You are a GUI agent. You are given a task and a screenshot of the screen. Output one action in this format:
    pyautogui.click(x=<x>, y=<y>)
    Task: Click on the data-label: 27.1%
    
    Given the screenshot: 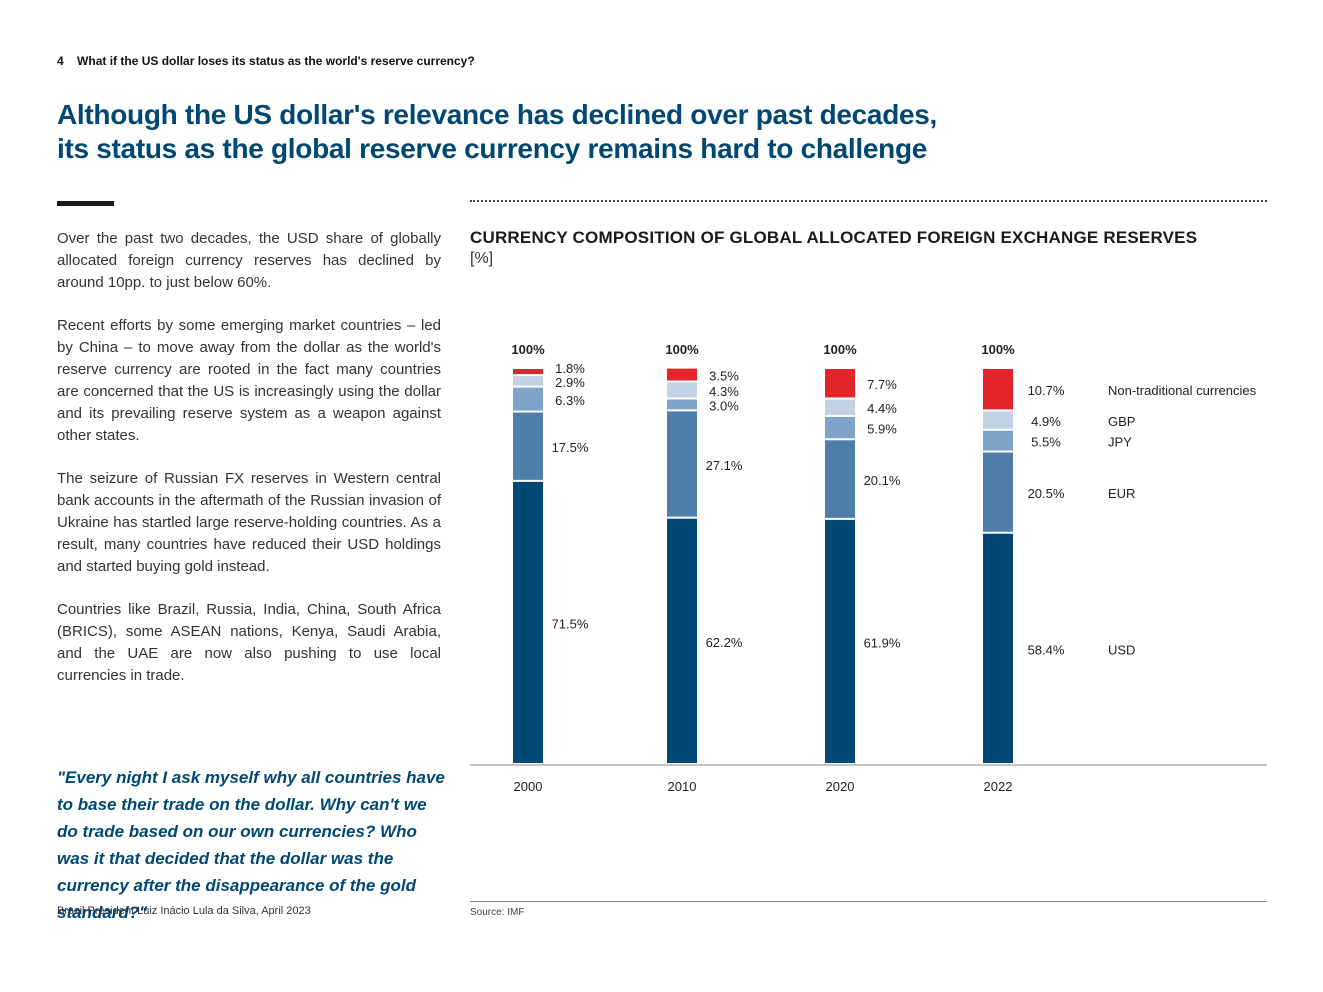 What is the action you would take?
    pyautogui.click(x=724, y=465)
    